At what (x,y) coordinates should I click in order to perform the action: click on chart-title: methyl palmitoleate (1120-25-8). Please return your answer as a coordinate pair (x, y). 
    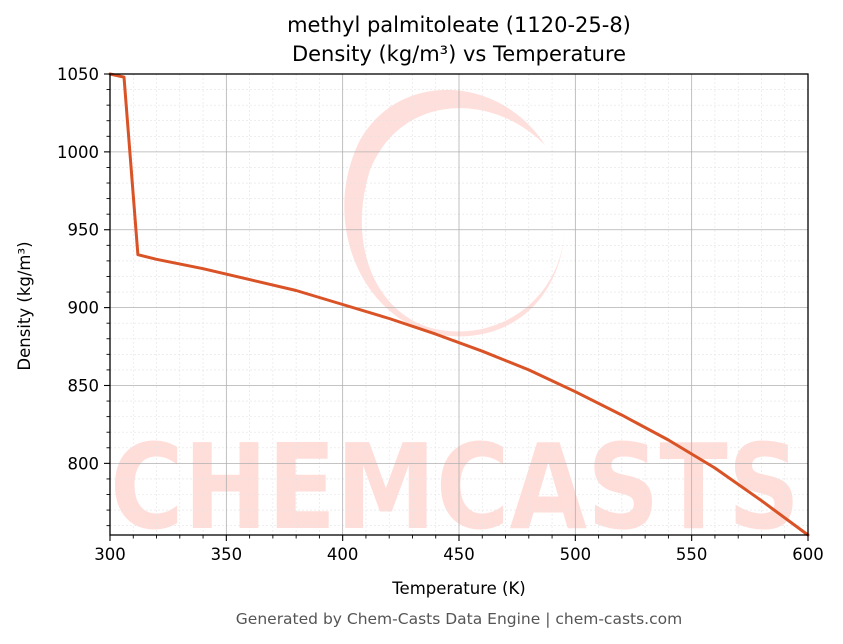
    Looking at the image, I should click on (459, 25).